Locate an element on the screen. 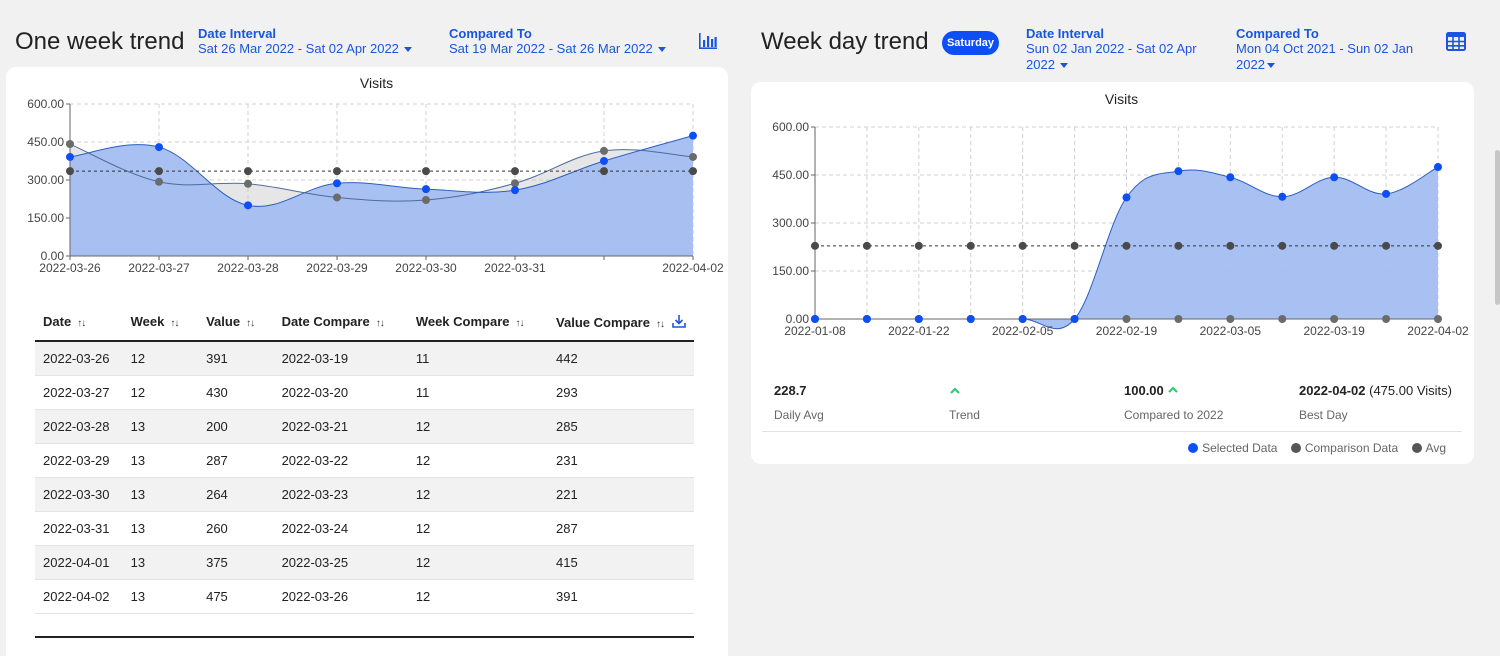 The image size is (1500, 656). right-compared-to-dropdown: 2022 is located at coordinates (1324, 65).